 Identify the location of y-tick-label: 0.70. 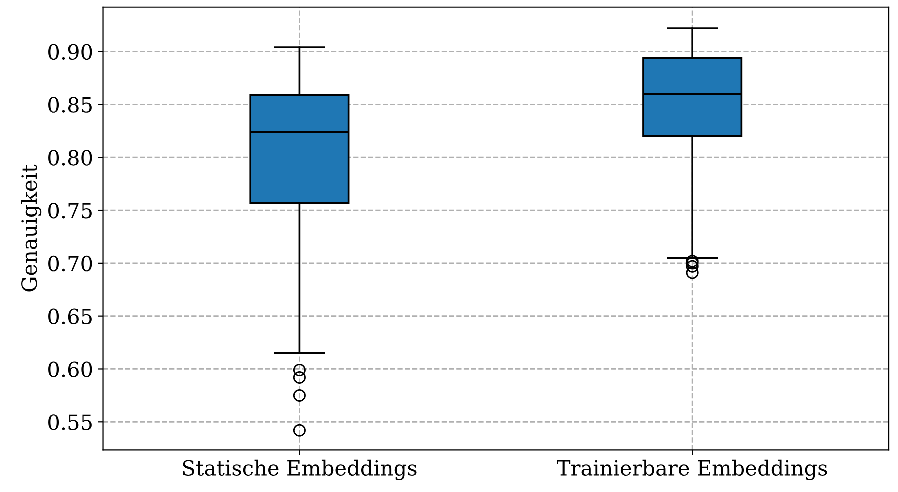
(70, 264).